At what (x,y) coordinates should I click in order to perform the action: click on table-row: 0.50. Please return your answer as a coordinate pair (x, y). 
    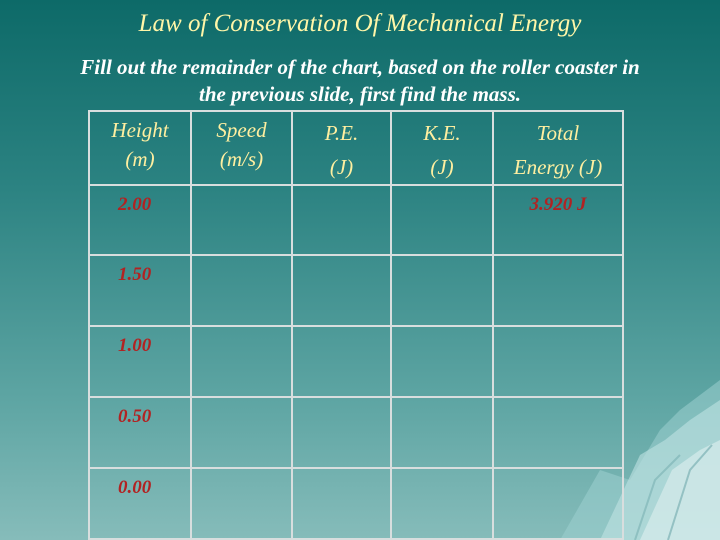
    Looking at the image, I should click on (356, 432).